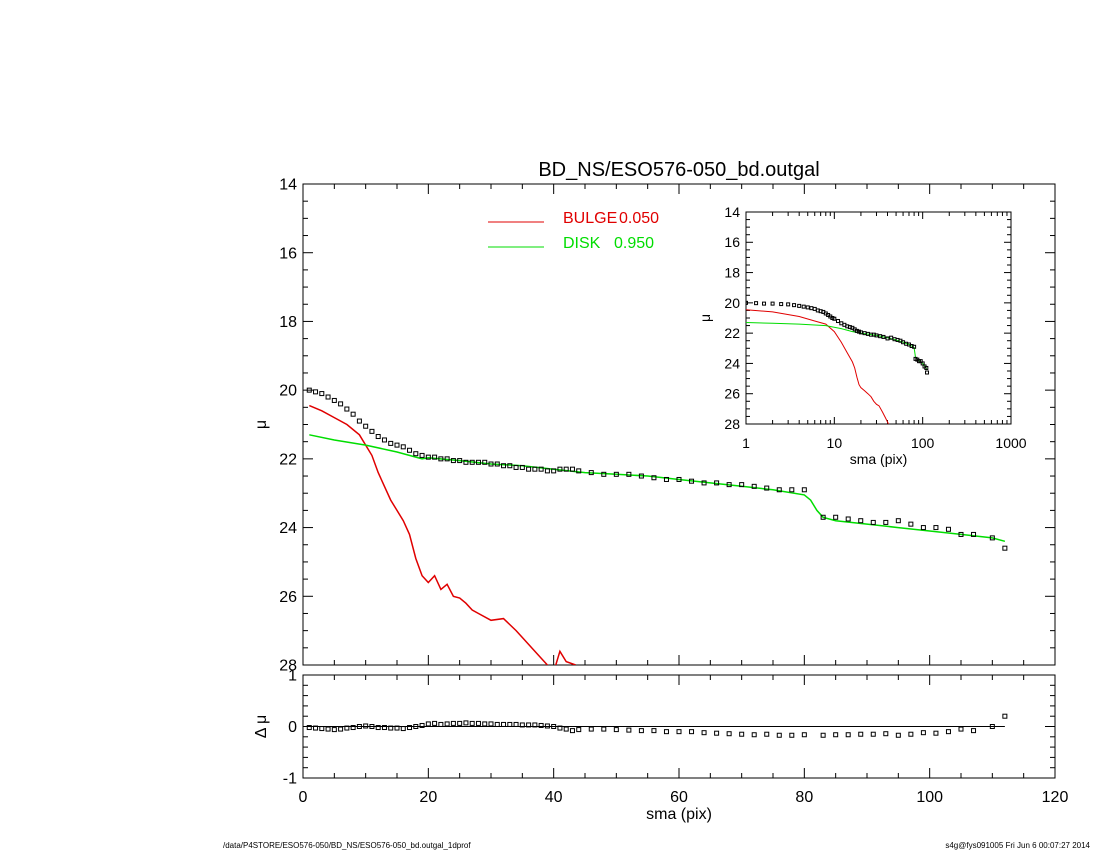 Image resolution: width=1100 pixels, height=850 pixels. What do you see at coordinates (288, 528) in the screenshot?
I see `main-y-tick-label: 24` at bounding box center [288, 528].